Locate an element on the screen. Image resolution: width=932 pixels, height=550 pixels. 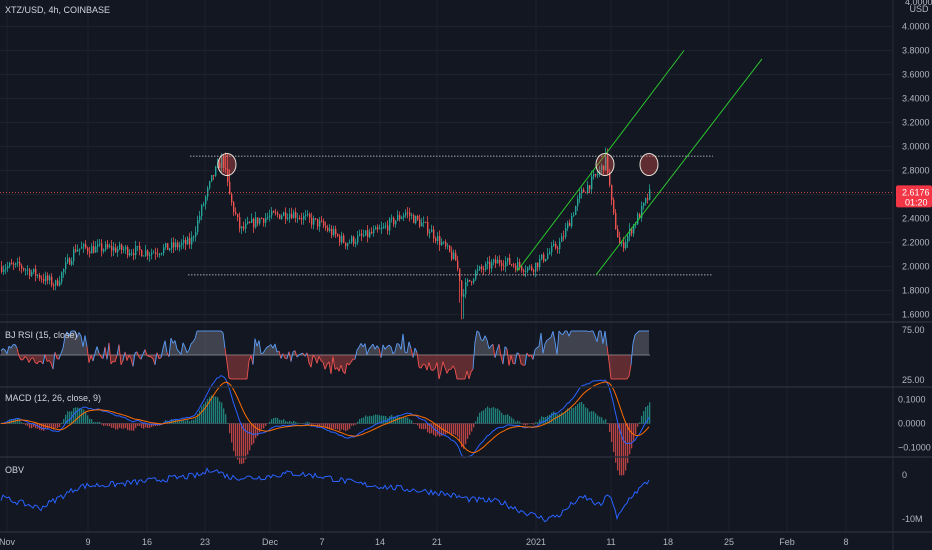
macd-label: MACD (12, 26, close, 9) is located at coordinates (53, 398).